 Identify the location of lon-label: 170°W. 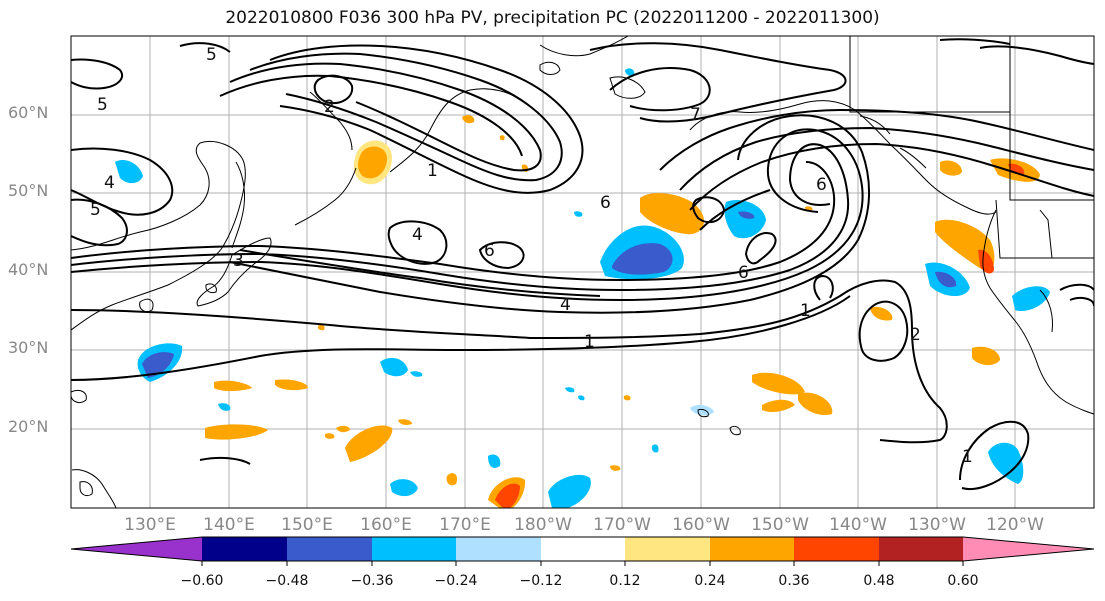
(622, 525).